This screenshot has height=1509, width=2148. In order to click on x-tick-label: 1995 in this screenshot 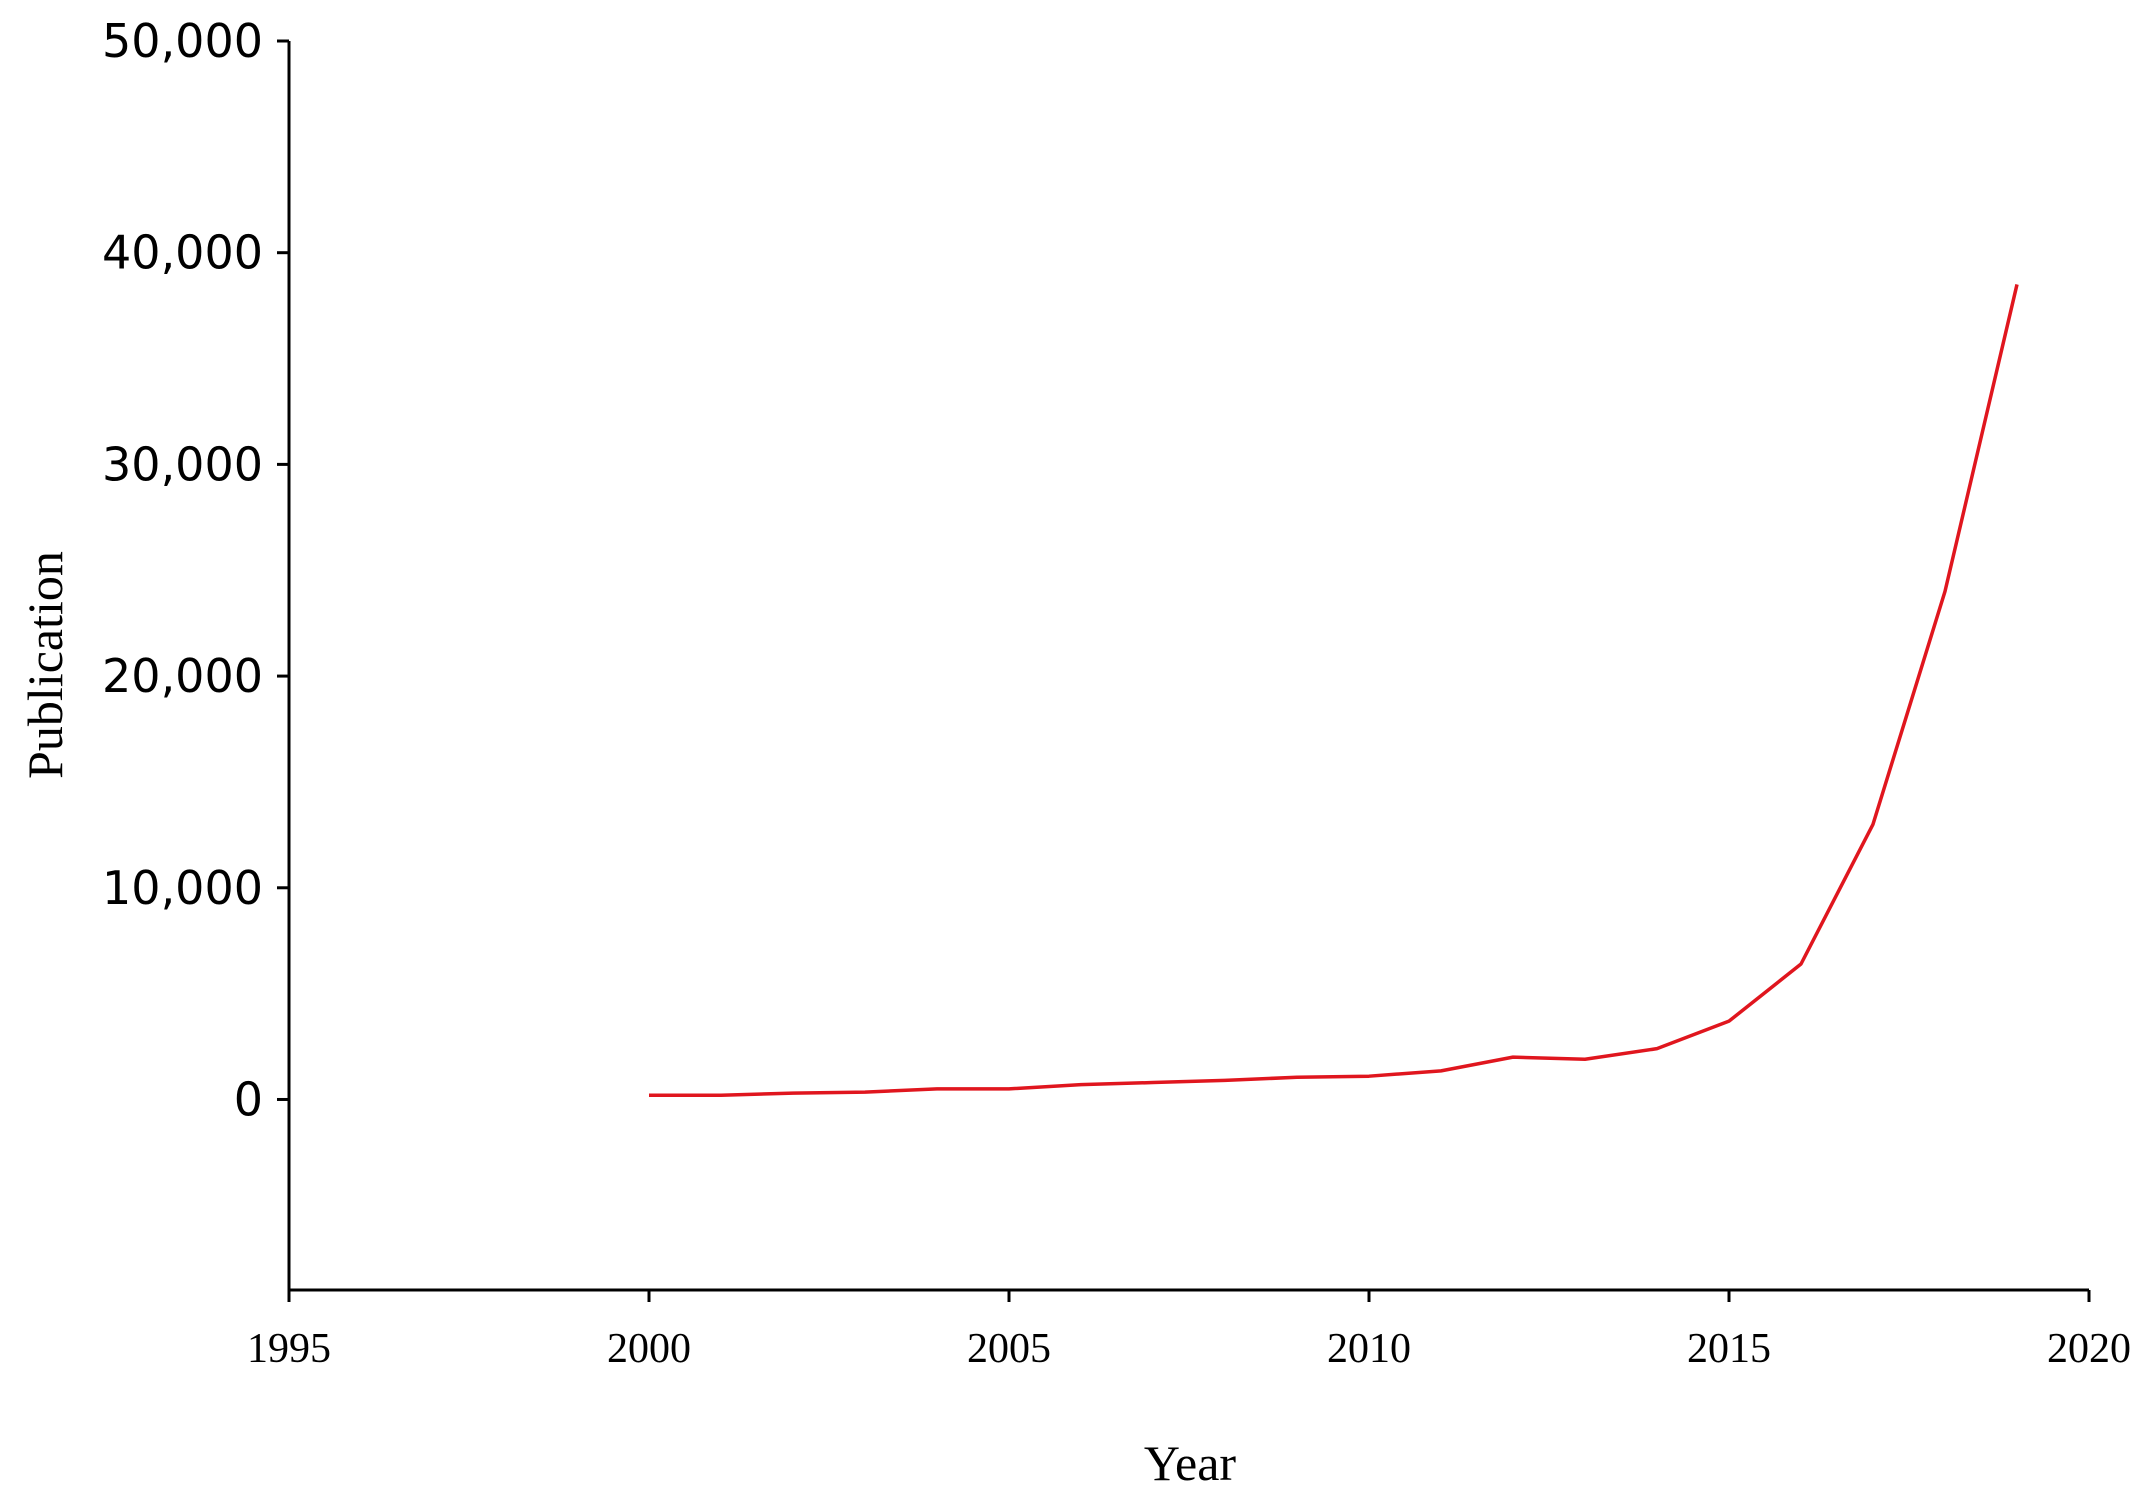, I will do `click(289, 1349)`.